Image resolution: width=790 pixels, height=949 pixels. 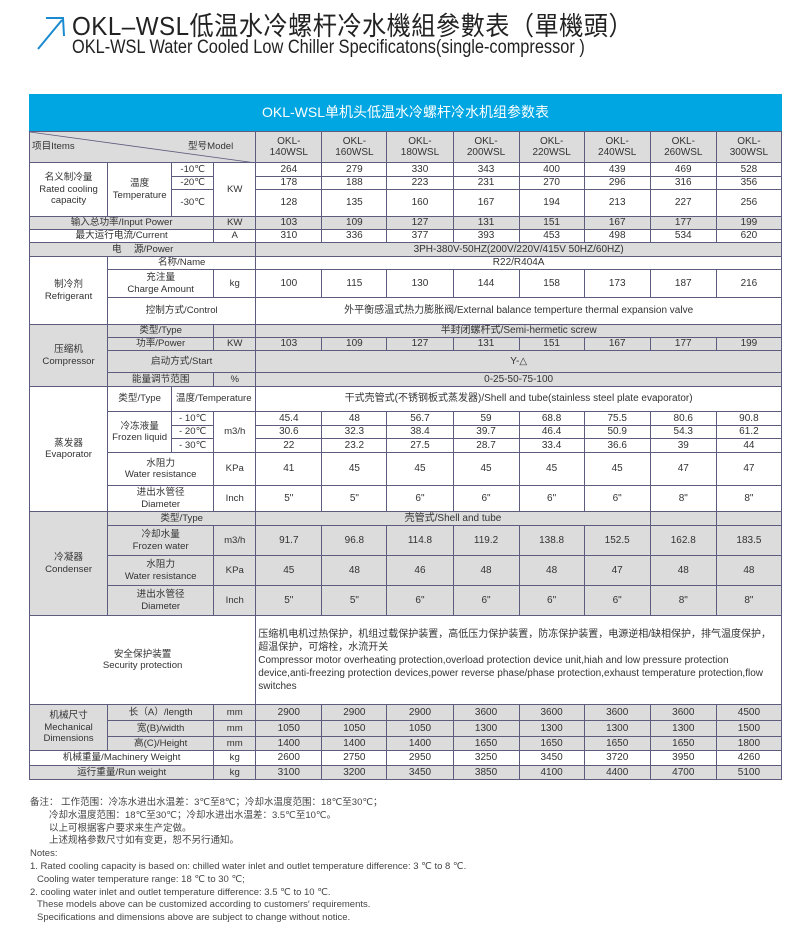 I want to click on items-label: 项目Items, so click(x=53, y=146).